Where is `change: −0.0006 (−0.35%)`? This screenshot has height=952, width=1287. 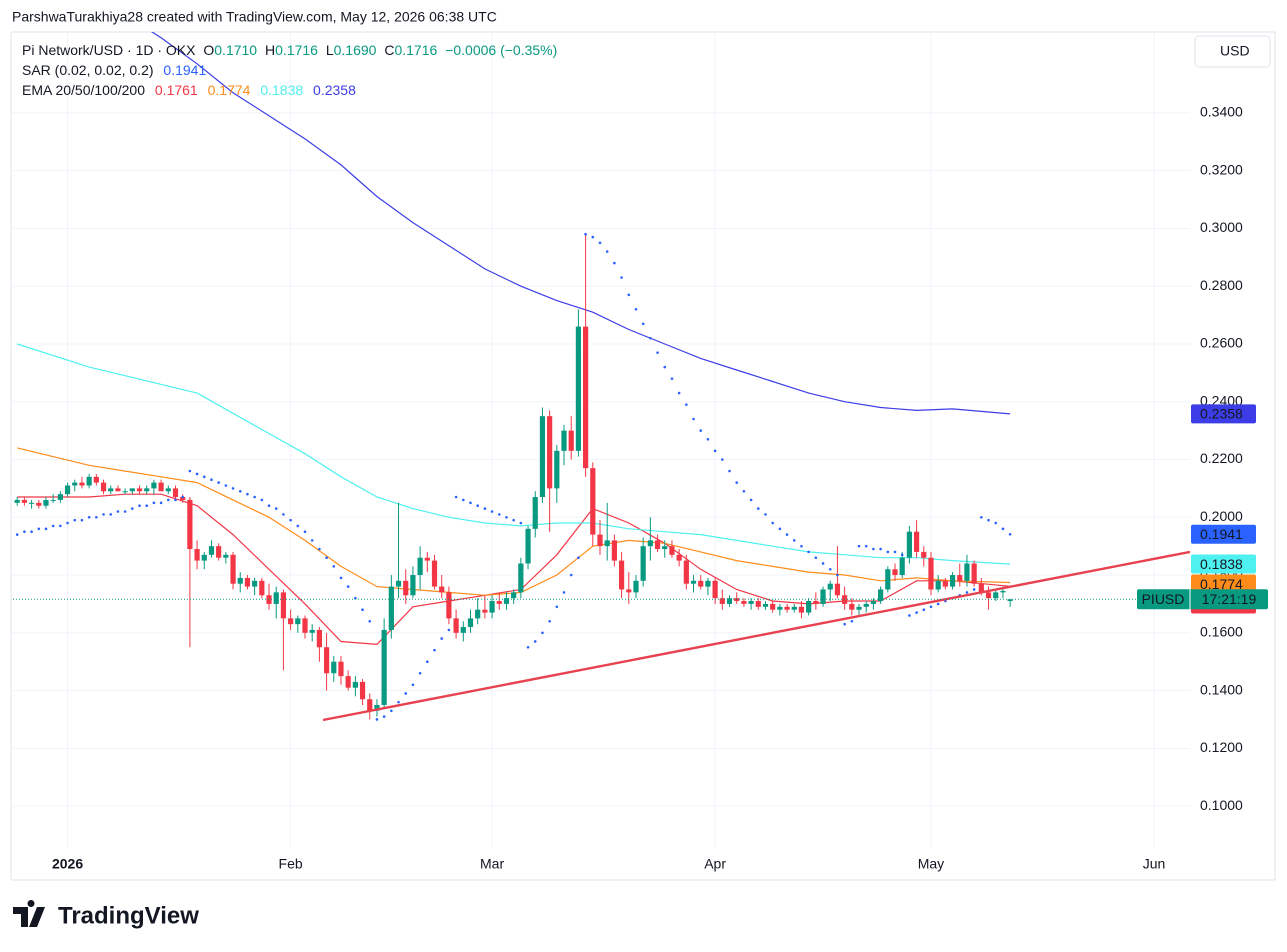
change: −0.0006 (−0.35%) is located at coordinates (501, 50).